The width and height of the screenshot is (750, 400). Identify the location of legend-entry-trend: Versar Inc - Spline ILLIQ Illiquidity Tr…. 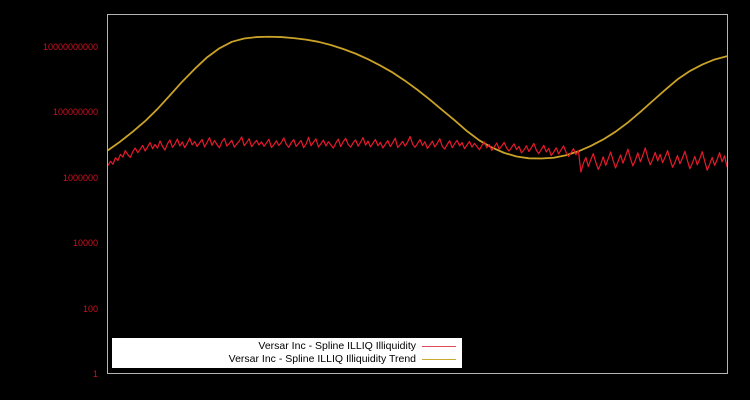
(284, 359).